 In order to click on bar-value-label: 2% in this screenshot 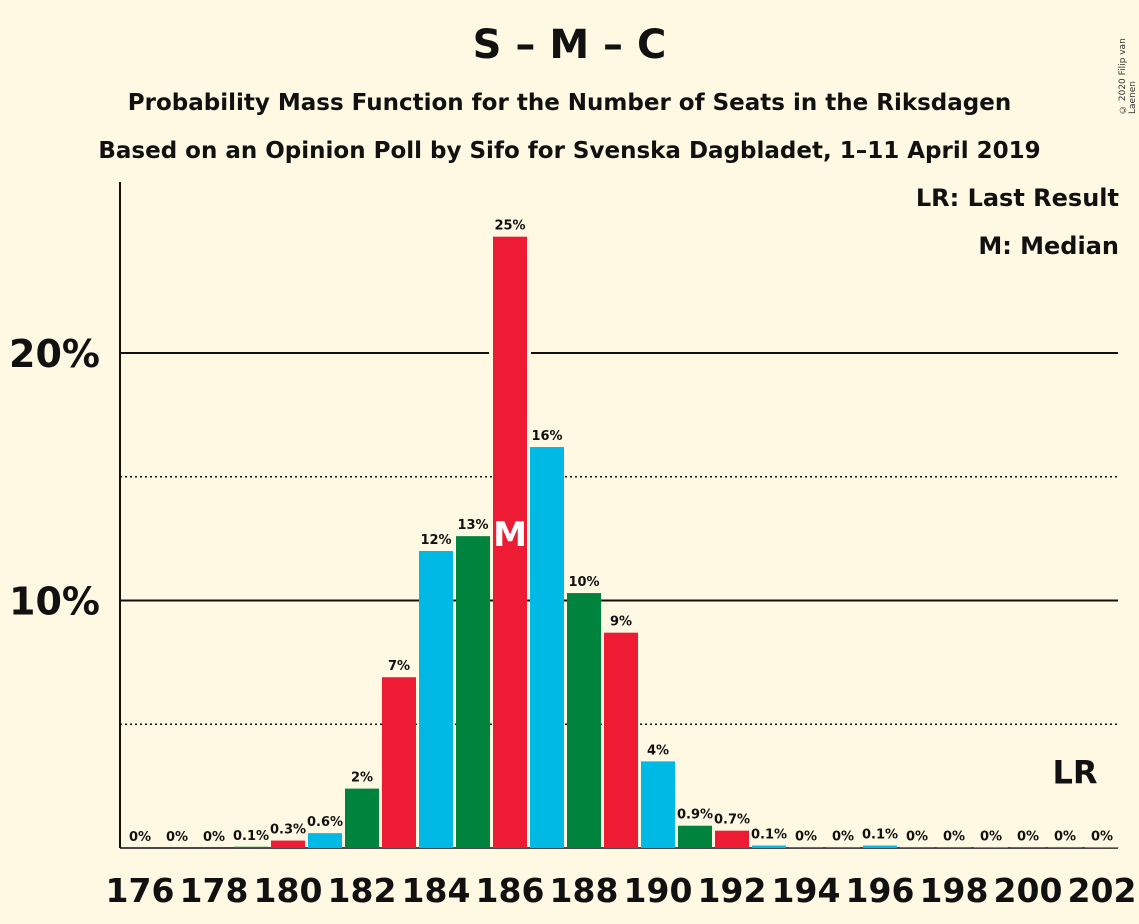, I will do `click(362, 778)`.